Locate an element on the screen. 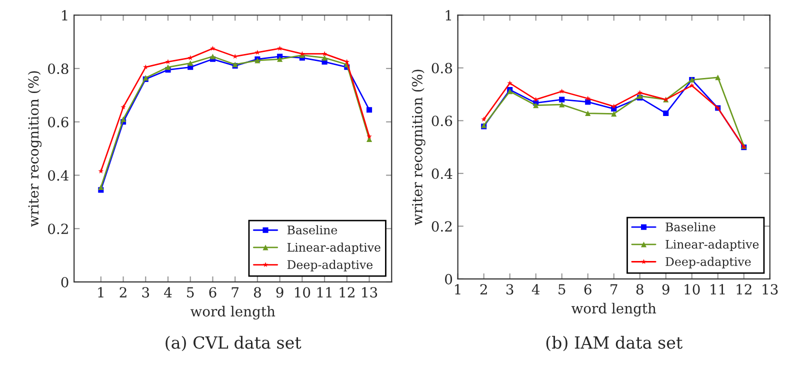 The height and width of the screenshot is (378, 788). text: (a) CVL data set is located at coordinates (234, 344).